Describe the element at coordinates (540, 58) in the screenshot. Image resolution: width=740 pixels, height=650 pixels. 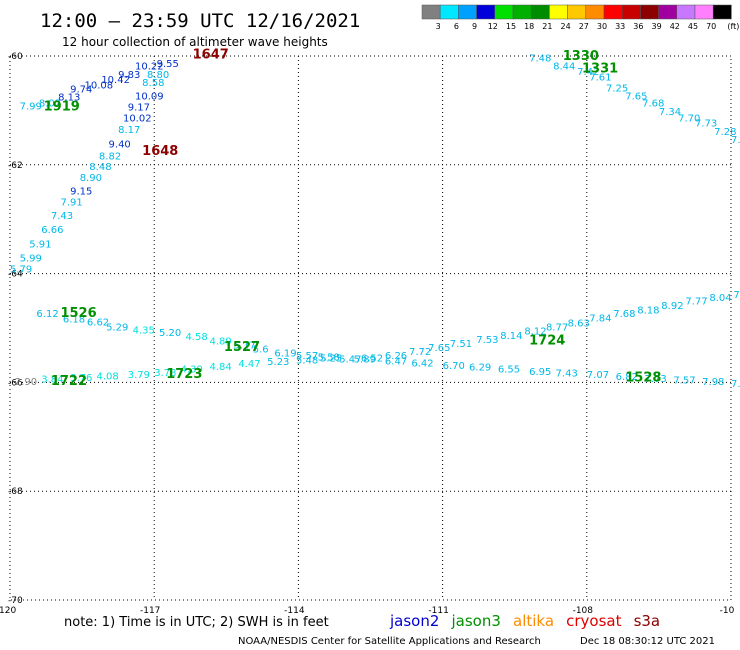
I see `swh-value: 7.48` at that location.